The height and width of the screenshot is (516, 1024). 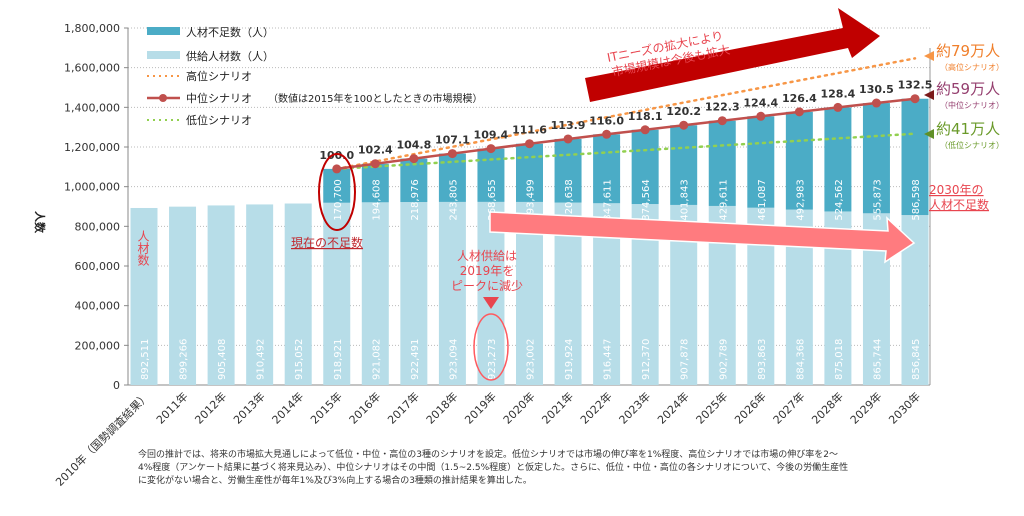 What do you see at coordinates (415, 359) in the screenshot?
I see `bar-label-supply: 922,491` at bounding box center [415, 359].